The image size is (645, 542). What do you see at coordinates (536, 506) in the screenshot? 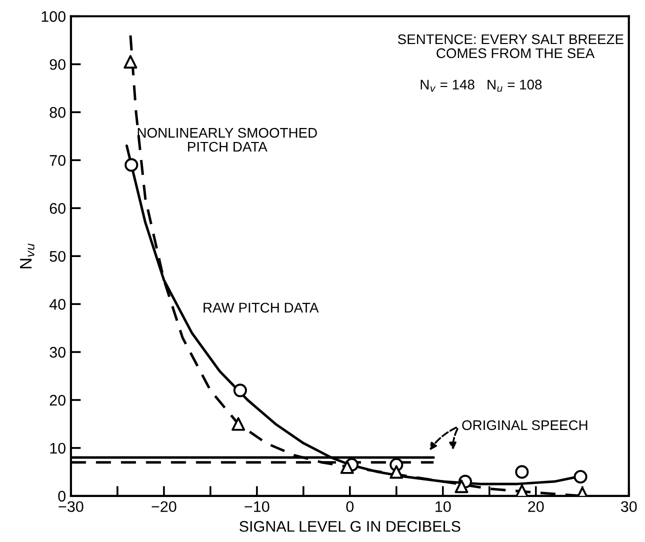
I see `x-tick-label: 20` at bounding box center [536, 506].